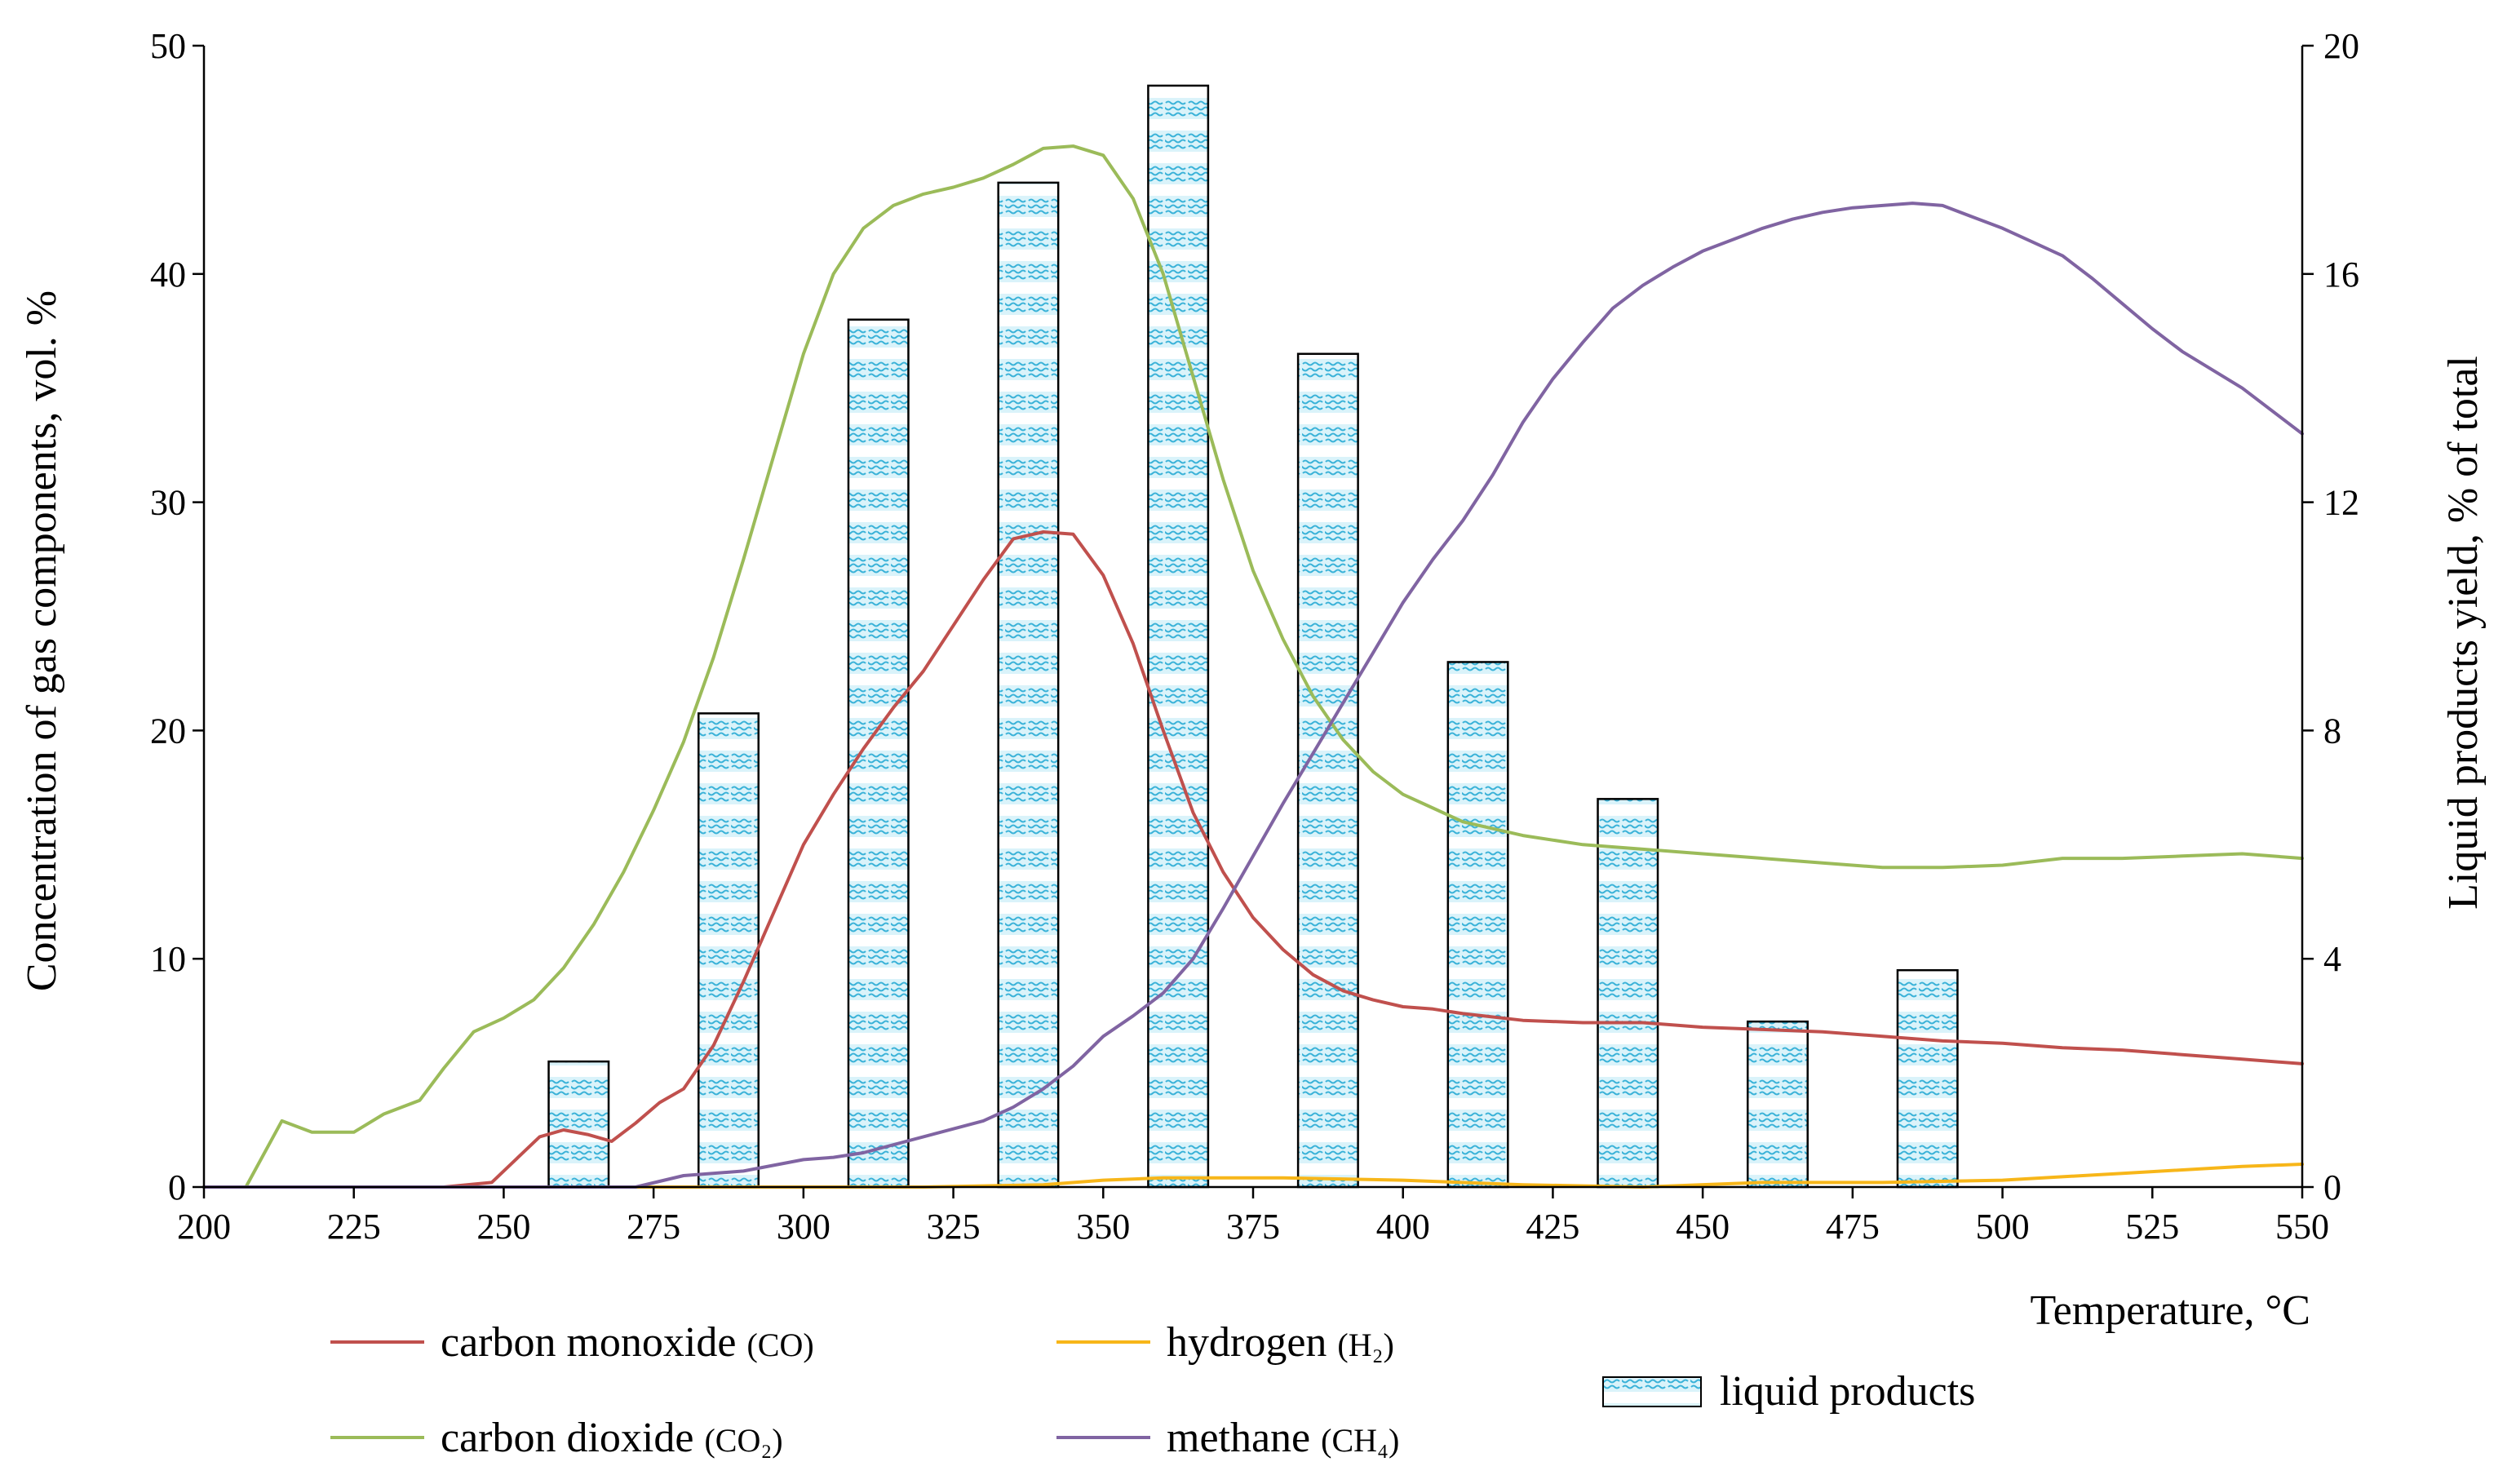 Image resolution: width=2507 pixels, height=1484 pixels. I want to click on y-left-tick-label: 30, so click(168, 503).